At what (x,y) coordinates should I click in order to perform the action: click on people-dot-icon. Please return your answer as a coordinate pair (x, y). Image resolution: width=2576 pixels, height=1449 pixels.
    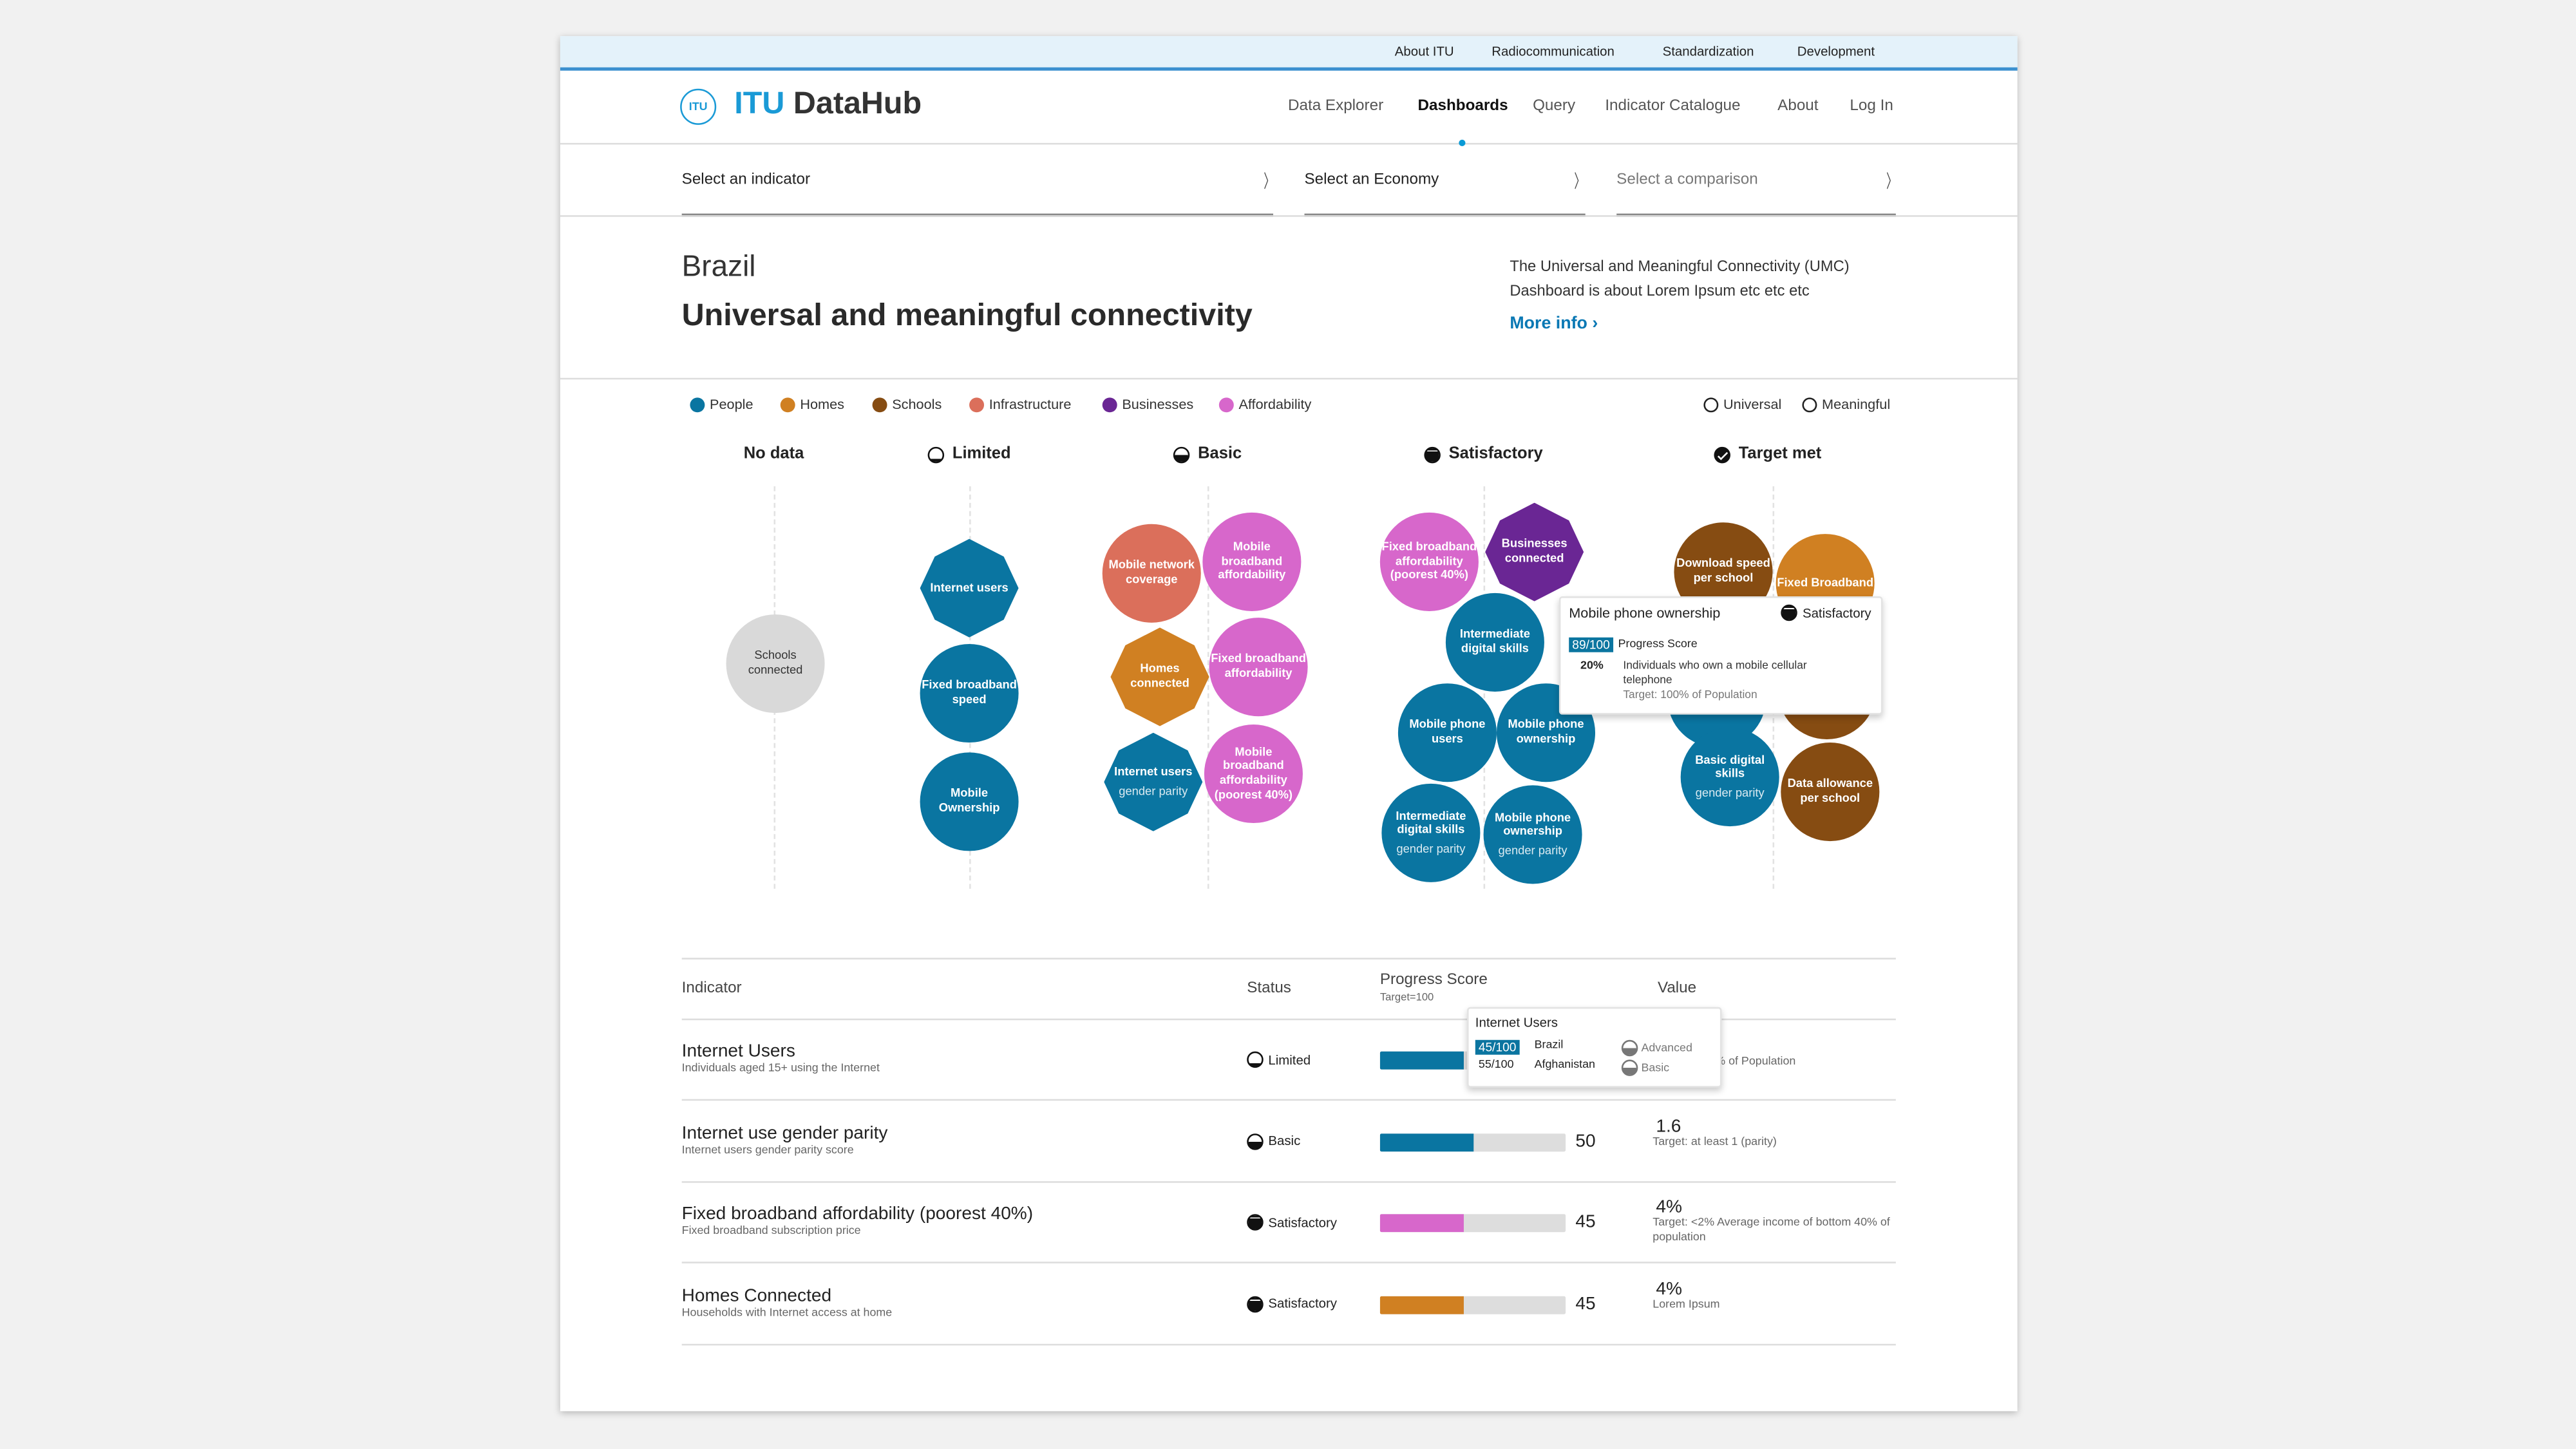
    Looking at the image, I should click on (697, 404).